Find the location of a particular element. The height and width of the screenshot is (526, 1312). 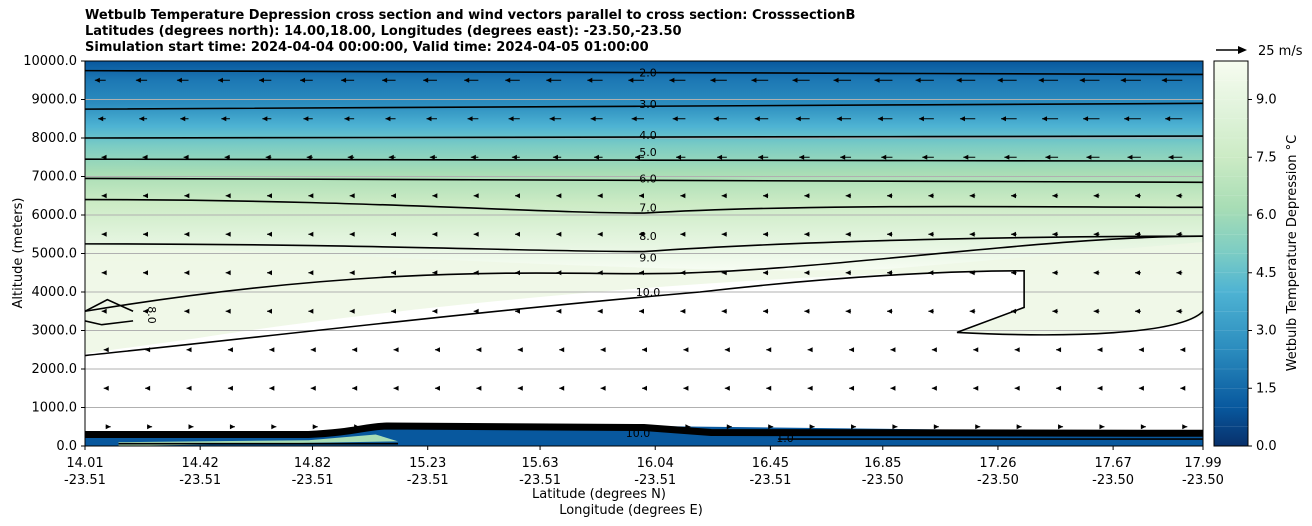

colorbar-tick-label: 9.0 is located at coordinates (1266, 100).